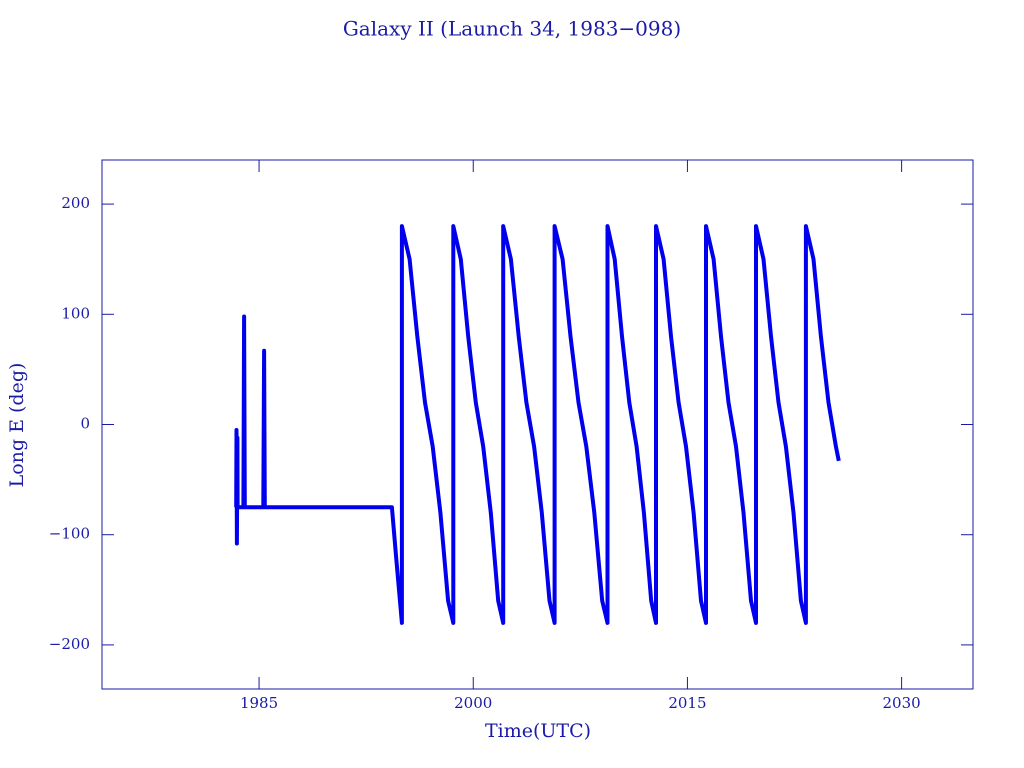 The height and width of the screenshot is (768, 1024). Describe the element at coordinates (69, 534) in the screenshot. I see `y-tick-label: −100` at that location.